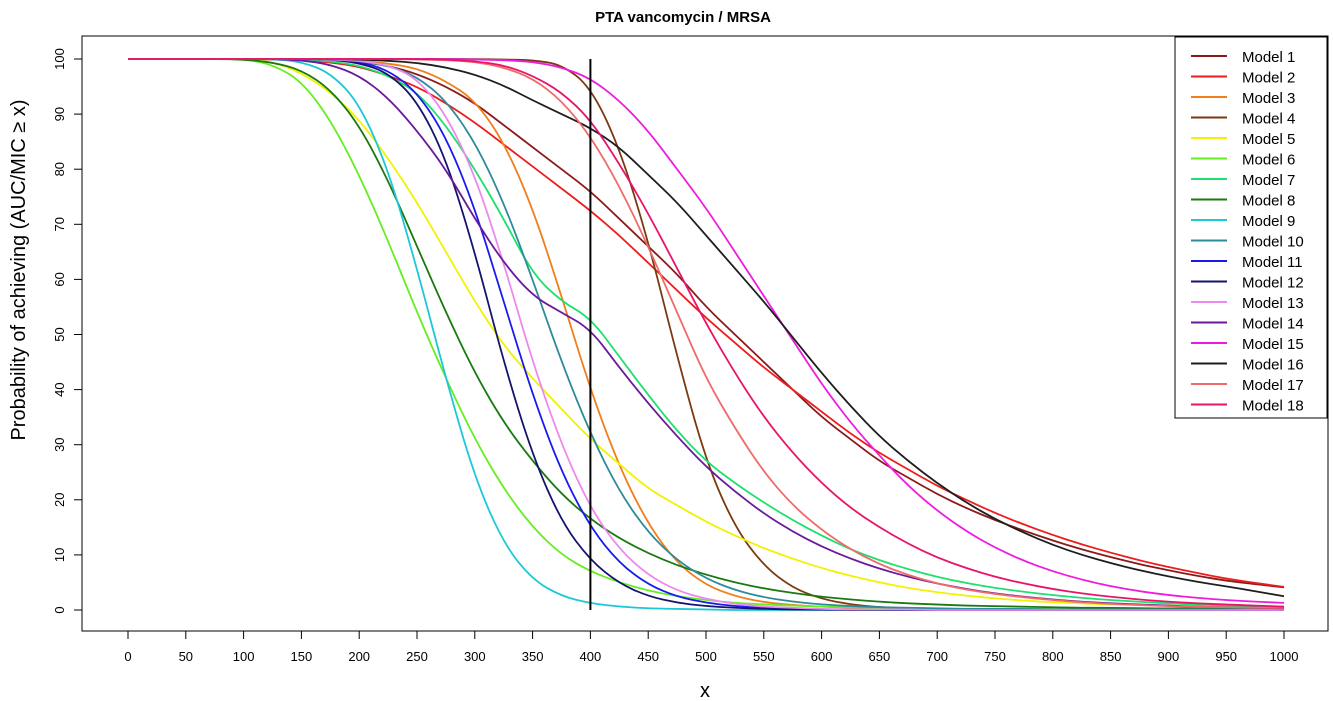  Describe the element at coordinates (1226, 656) in the screenshot. I see `x-tick-label: 950` at that location.